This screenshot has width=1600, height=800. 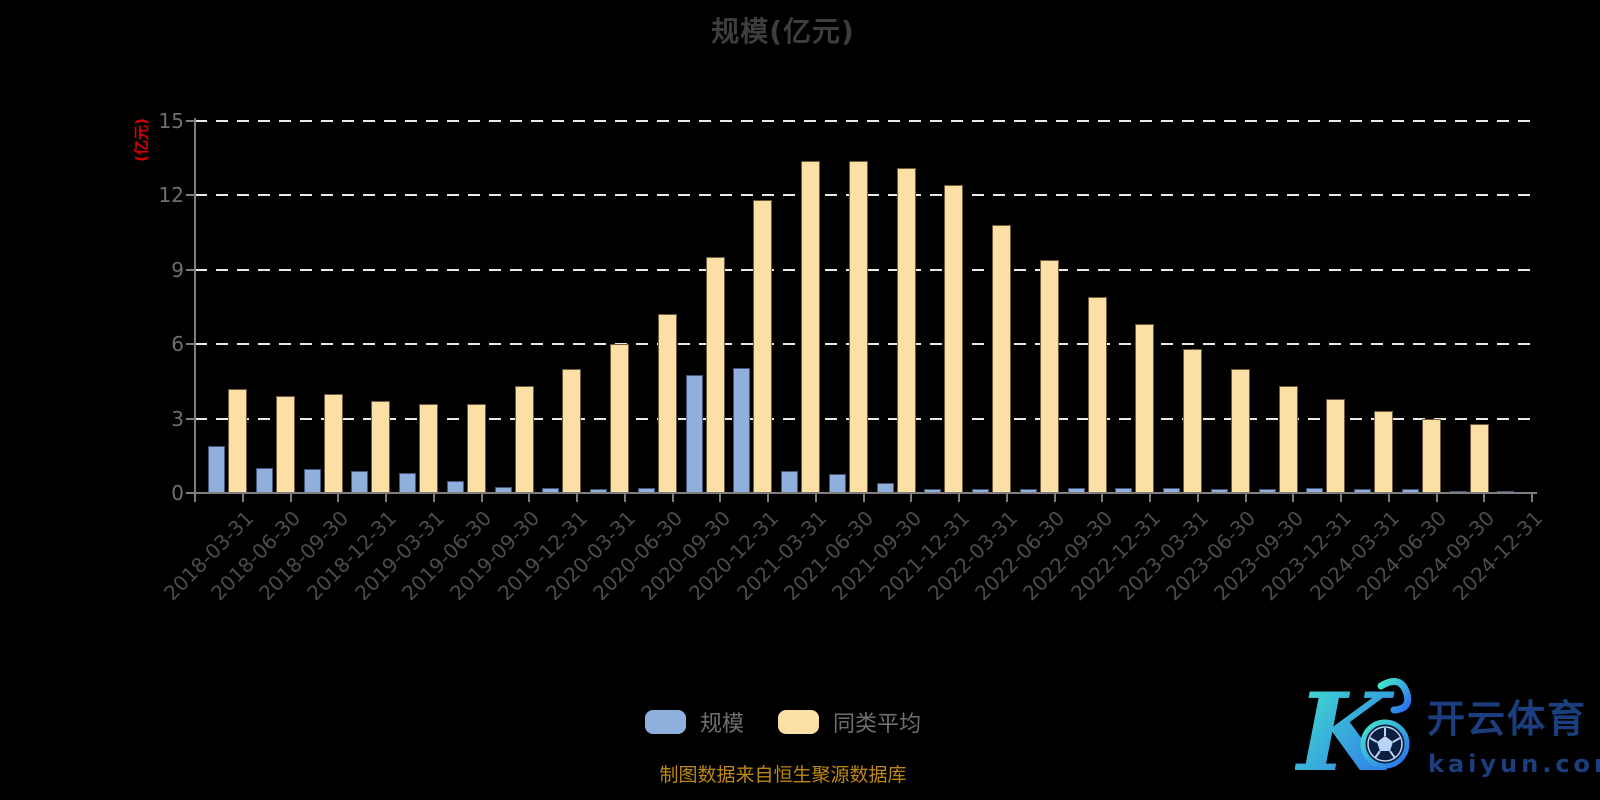 What do you see at coordinates (694, 722) in the screenshot?
I see `legend-item-scale: 规模` at bounding box center [694, 722].